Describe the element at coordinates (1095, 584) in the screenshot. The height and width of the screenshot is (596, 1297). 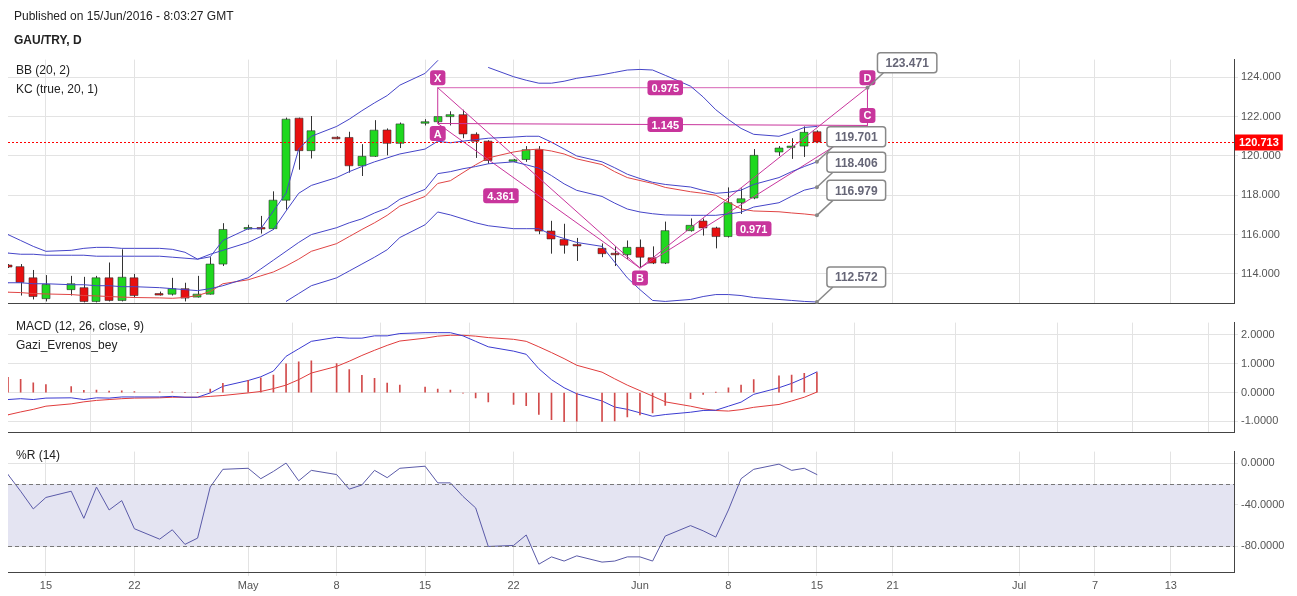
I see `x-tick-label: 7` at that location.